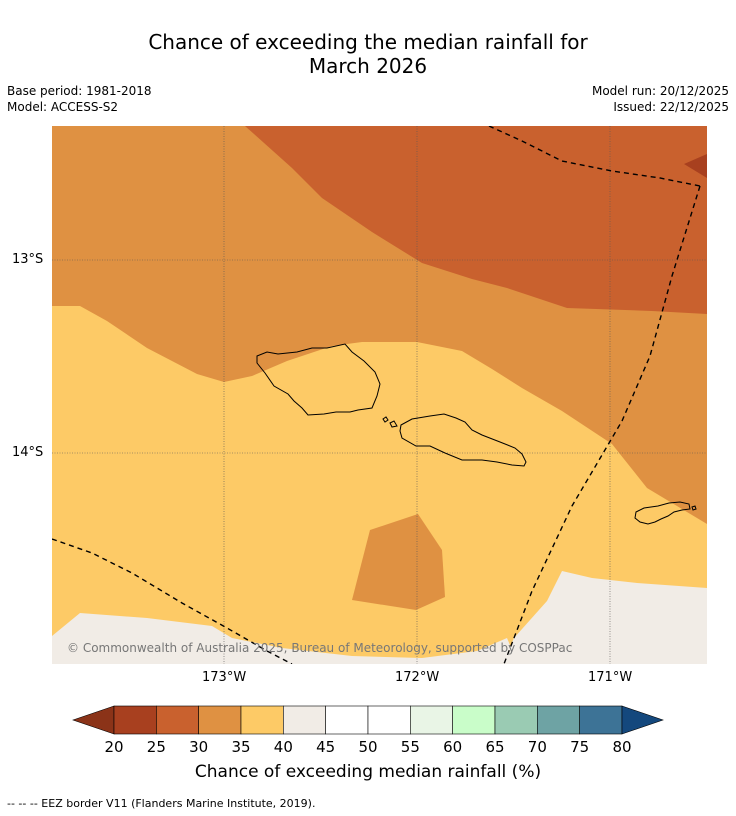  I want to click on savaii-island, so click(318, 379).